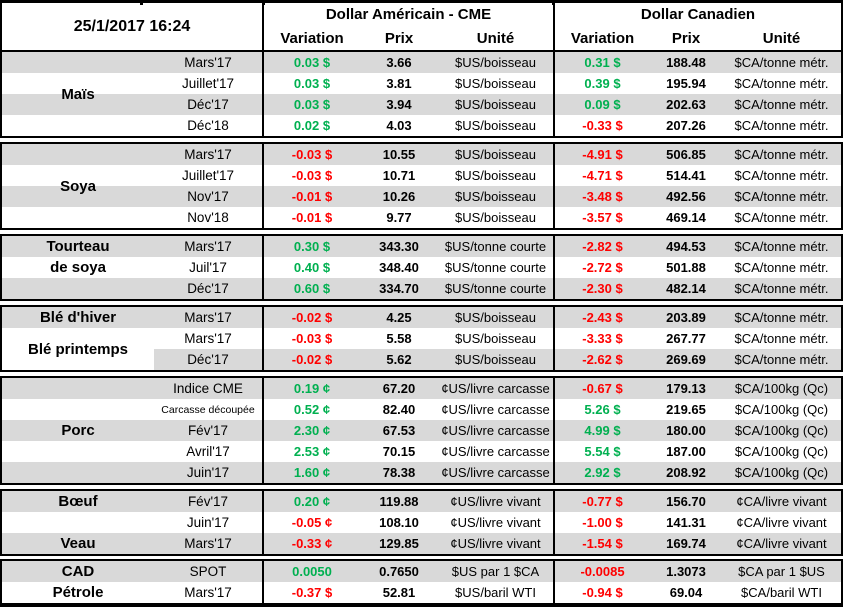  What do you see at coordinates (399, 288) in the screenshot?
I see `us-price-cell: 334.70` at bounding box center [399, 288].